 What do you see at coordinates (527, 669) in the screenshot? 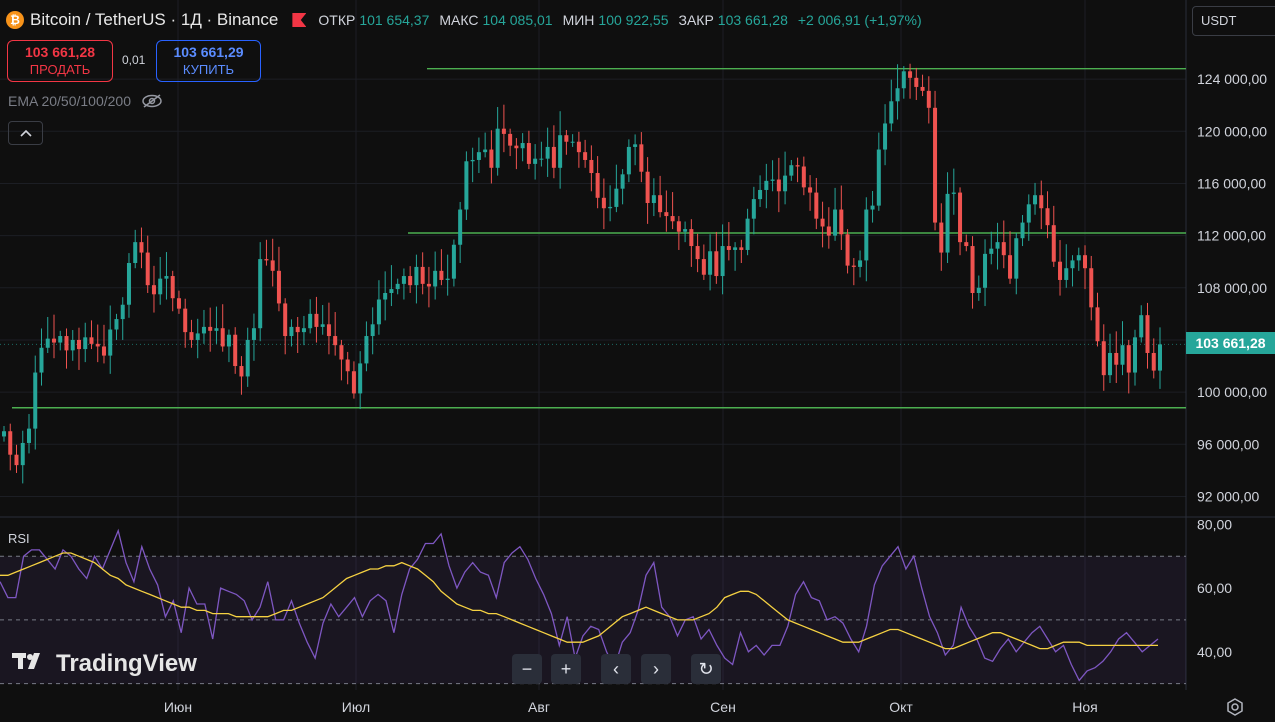
I see `zoom-out-button: −` at bounding box center [527, 669].